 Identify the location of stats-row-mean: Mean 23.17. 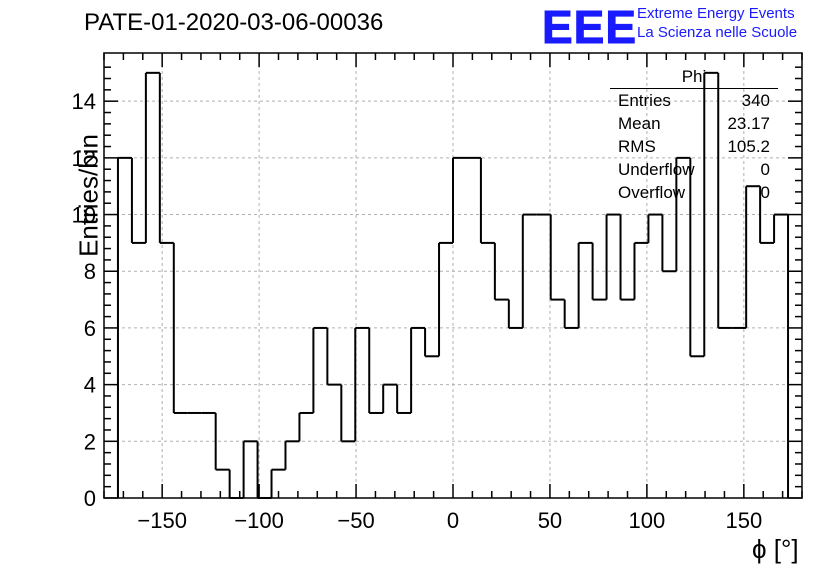
(694, 123).